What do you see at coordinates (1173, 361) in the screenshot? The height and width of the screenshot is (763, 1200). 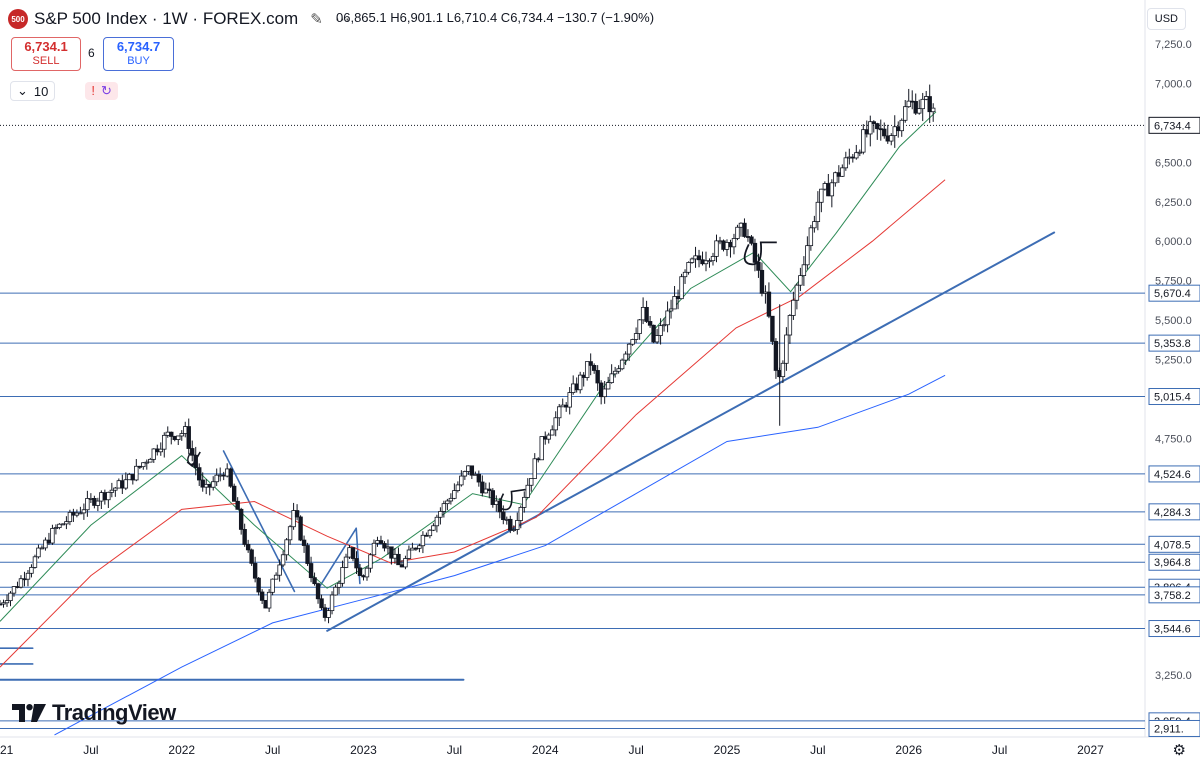 I see `price-tick-label: 5,250.0` at bounding box center [1173, 361].